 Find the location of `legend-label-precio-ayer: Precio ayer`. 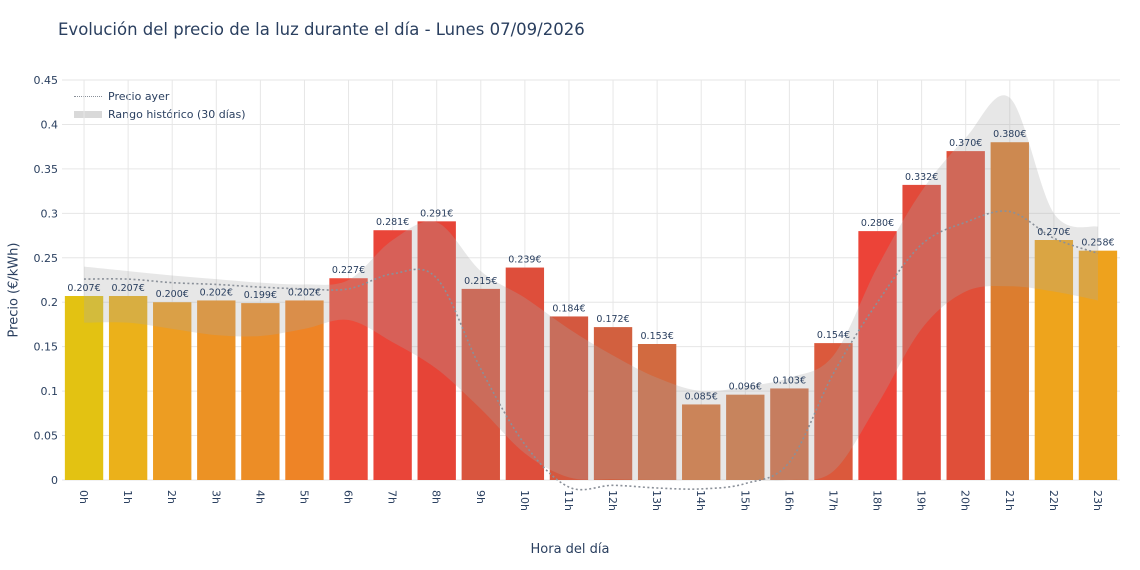

legend-label-precio-ayer: Precio ayer is located at coordinates (139, 96).